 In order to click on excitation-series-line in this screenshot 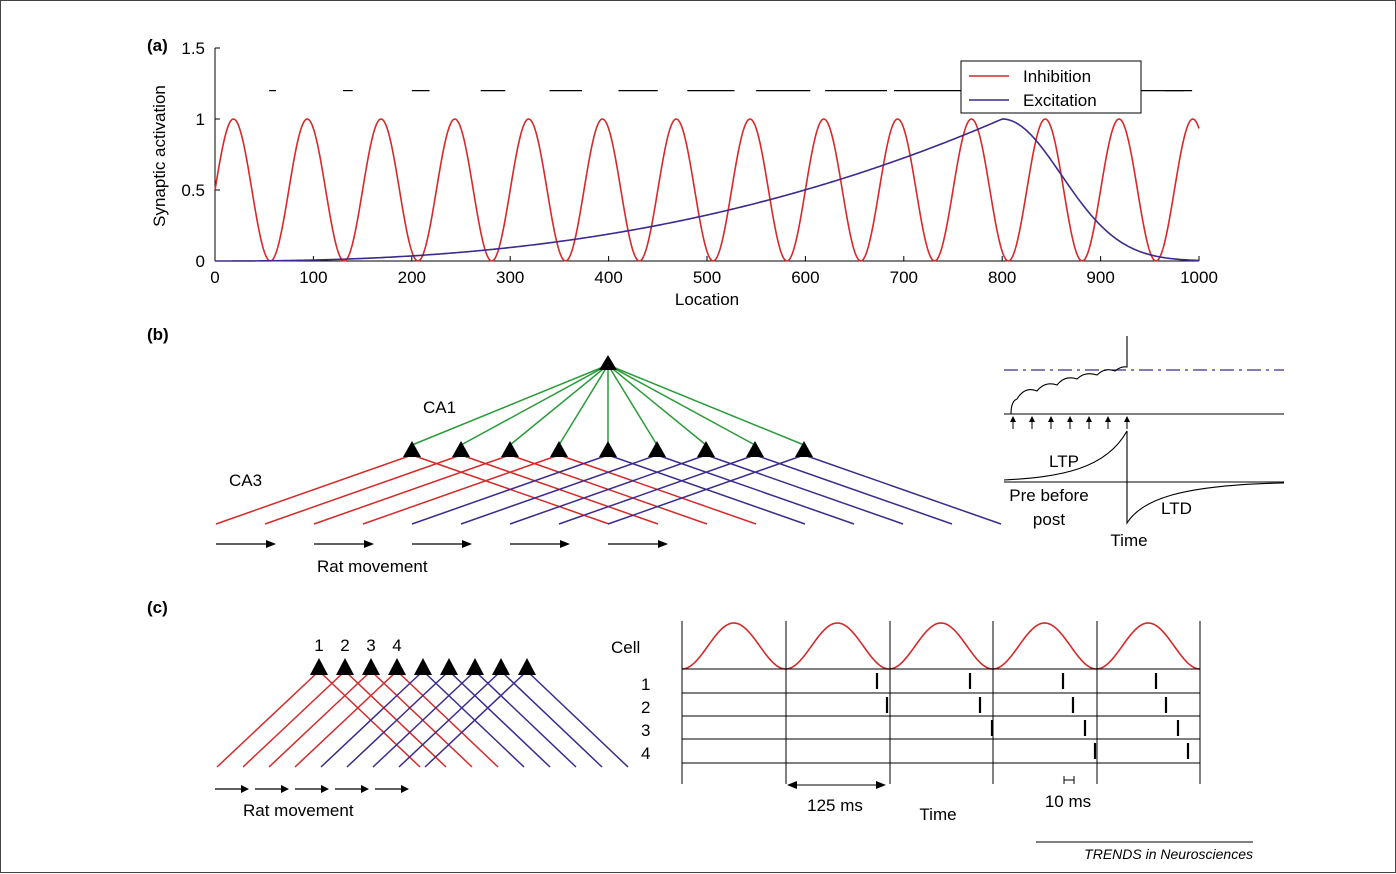, I will do `click(707, 190)`.